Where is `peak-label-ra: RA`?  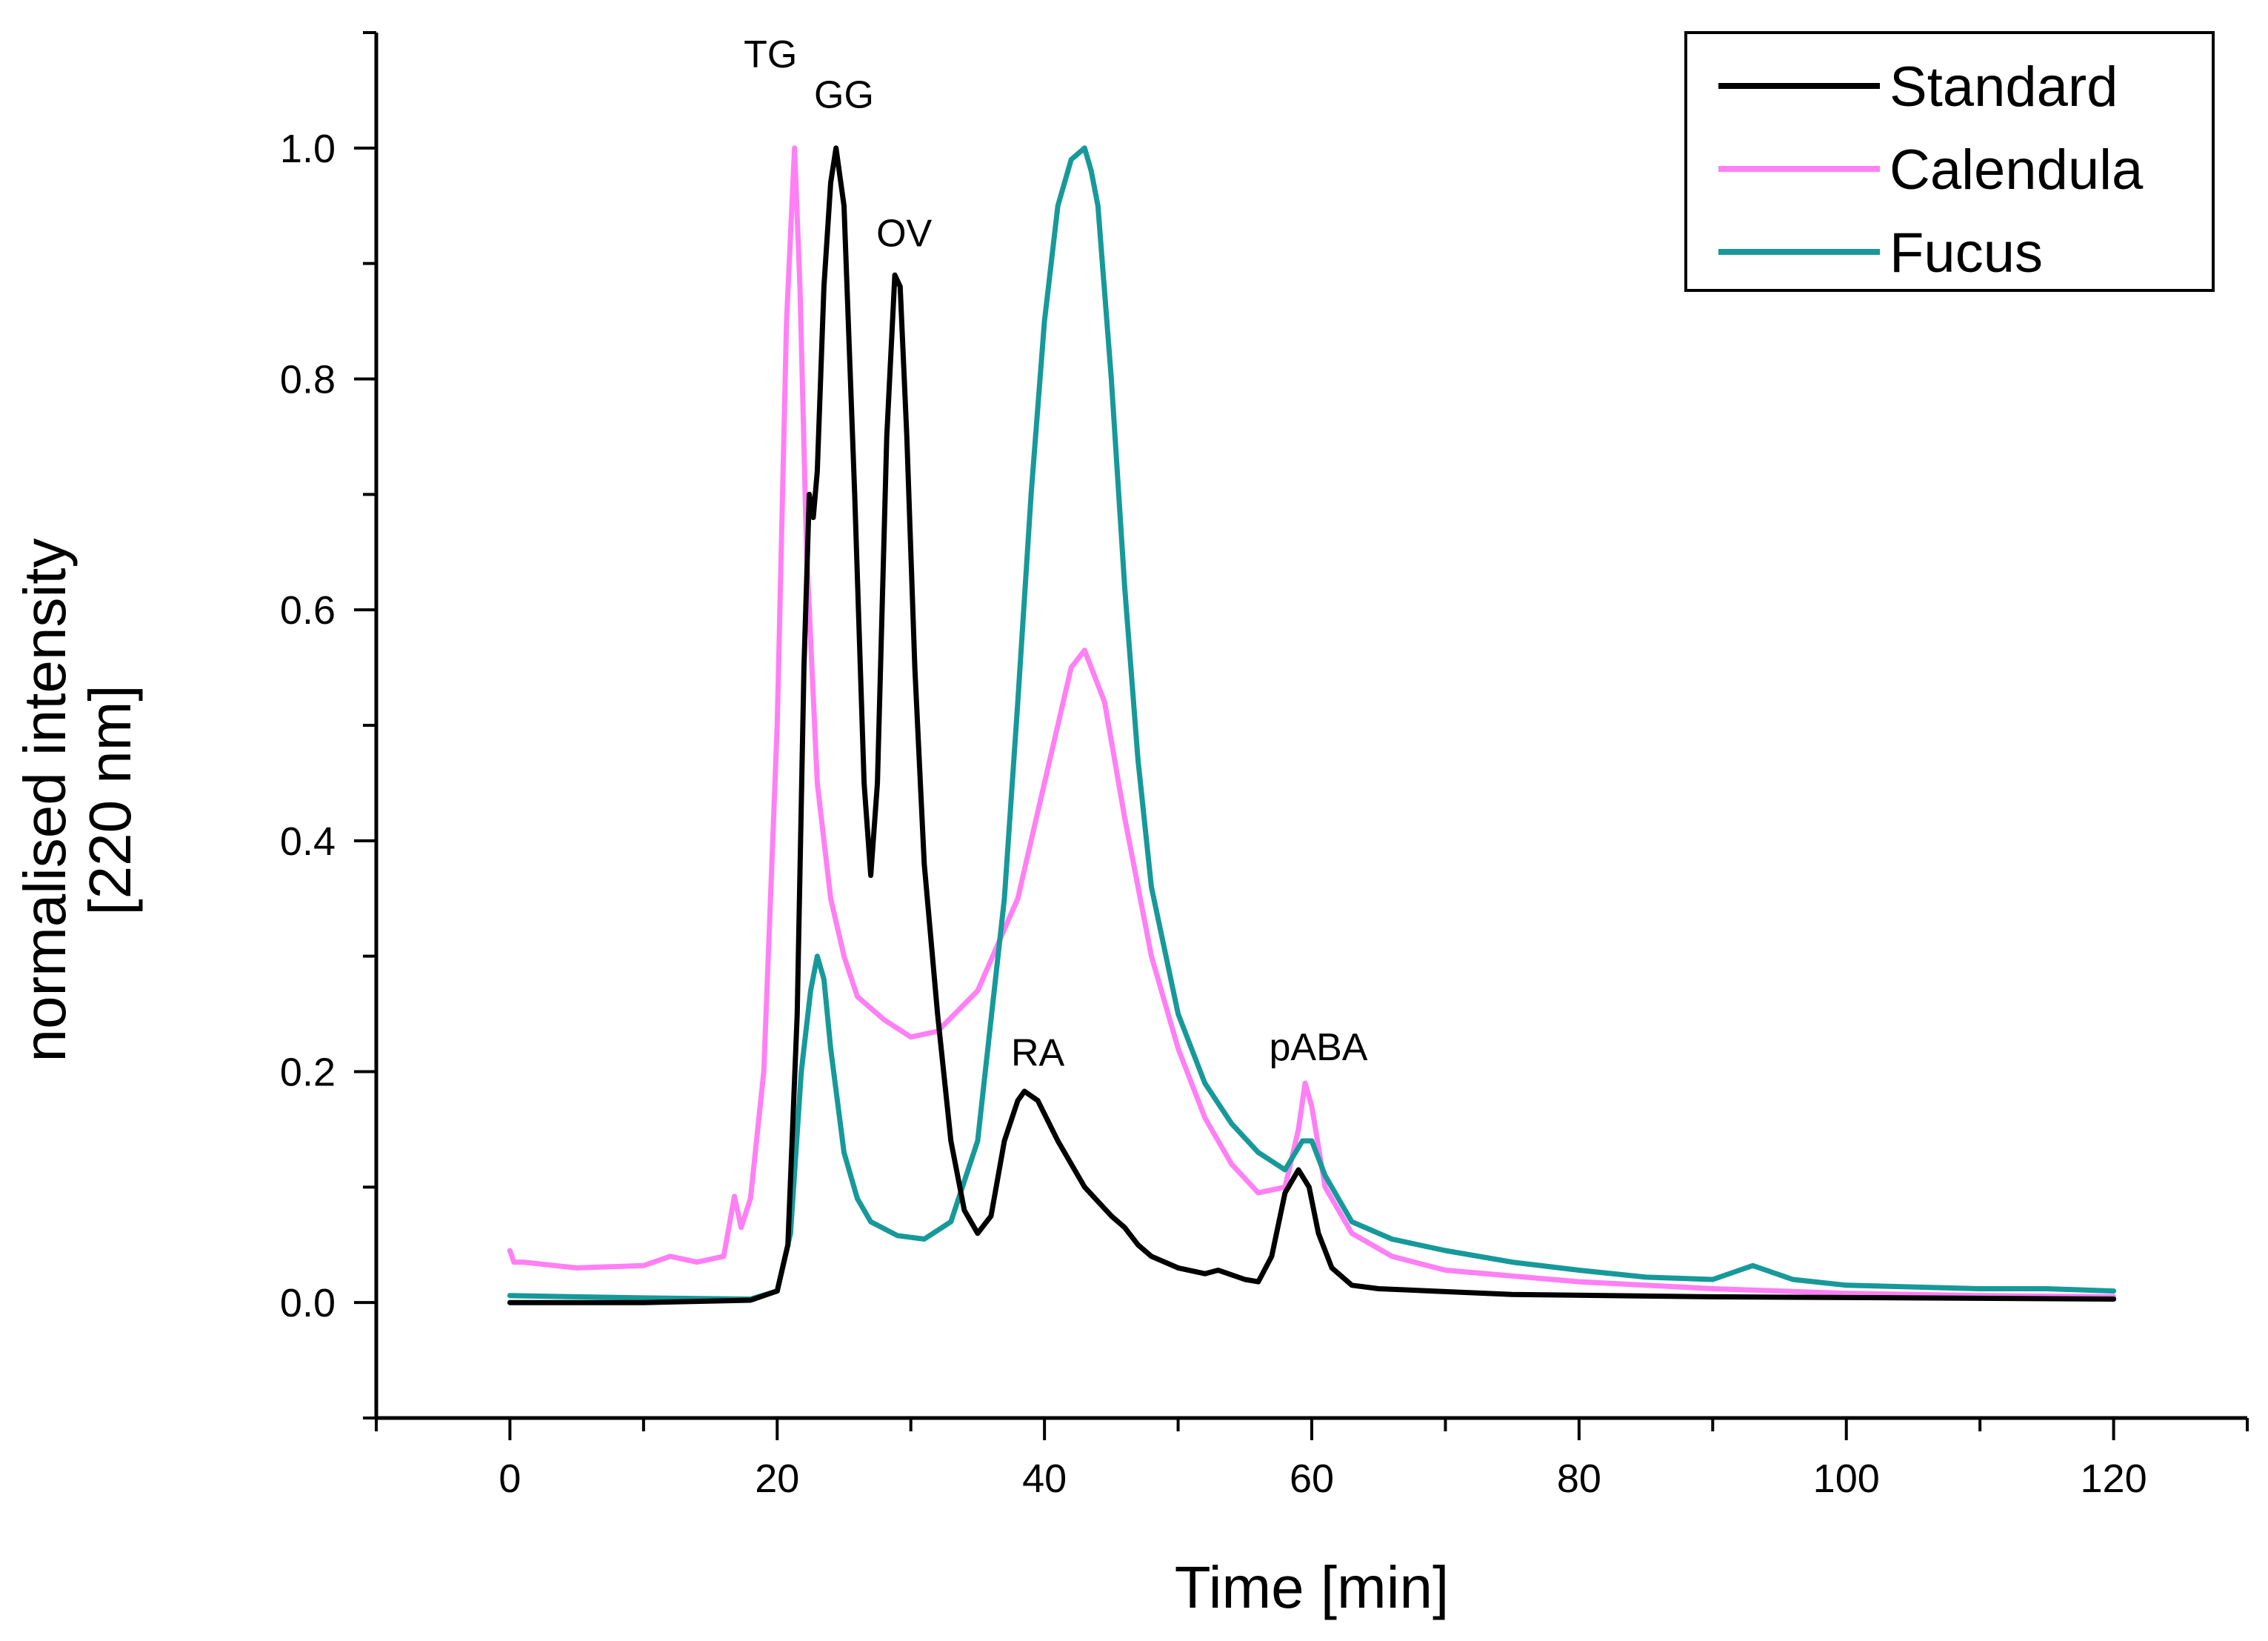 peak-label-ra: RA is located at coordinates (1038, 1053).